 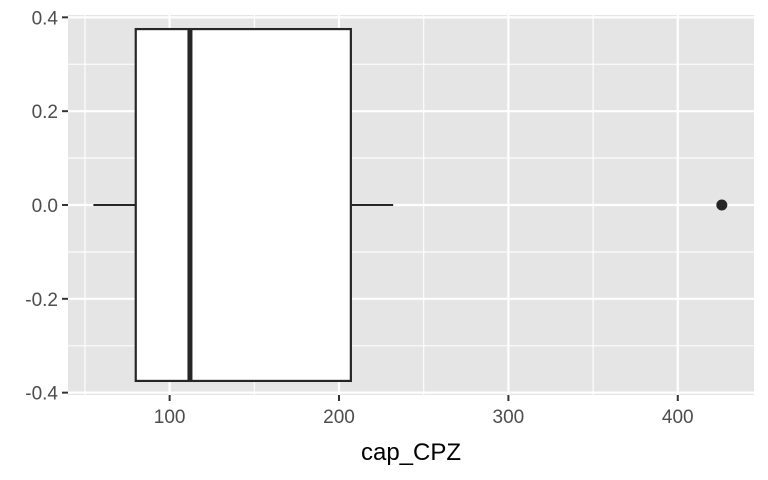 What do you see at coordinates (41, 394) in the screenshot?
I see `y-tick-label: -0.4` at bounding box center [41, 394].